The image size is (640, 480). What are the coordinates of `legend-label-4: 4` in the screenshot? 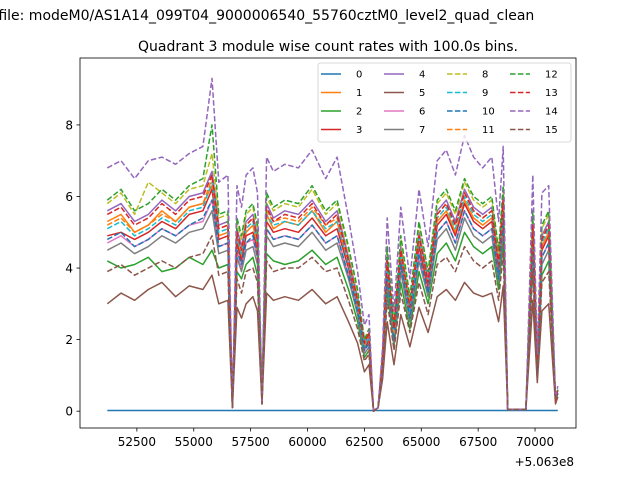 It's located at (422, 75).